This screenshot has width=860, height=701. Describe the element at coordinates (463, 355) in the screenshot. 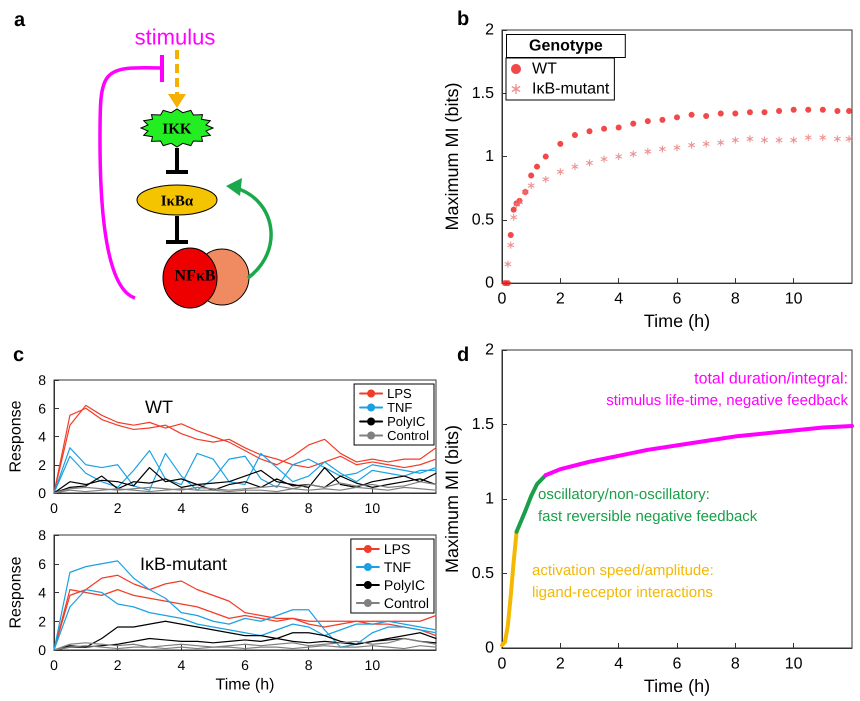

I see `chart-title: d` at that location.